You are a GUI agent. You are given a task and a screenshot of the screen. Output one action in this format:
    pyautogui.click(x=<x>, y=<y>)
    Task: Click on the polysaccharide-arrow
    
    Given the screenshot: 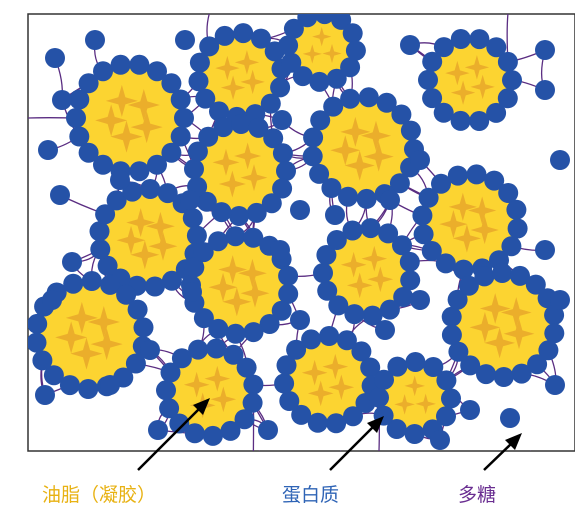 What is the action you would take?
    pyautogui.click(x=498, y=456)
    